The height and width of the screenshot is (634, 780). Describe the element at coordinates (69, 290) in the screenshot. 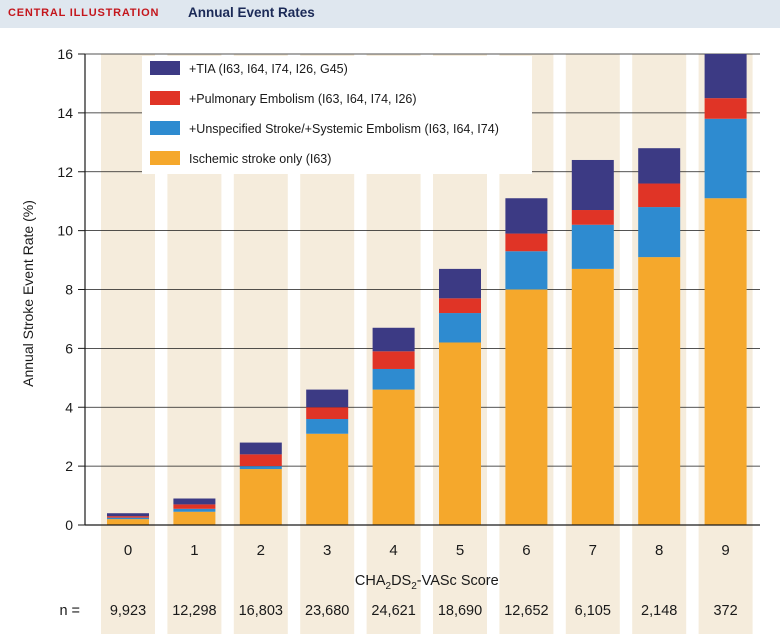

I see `y-tick-label: 8` at that location.